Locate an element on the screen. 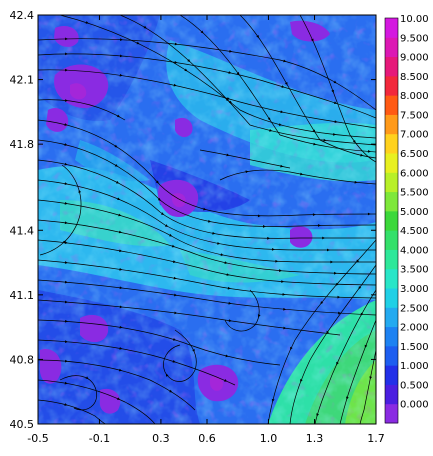 Image resolution: width=433 pixels, height=456 pixels. y-tick-label: 42.4 is located at coordinates (22, 15).